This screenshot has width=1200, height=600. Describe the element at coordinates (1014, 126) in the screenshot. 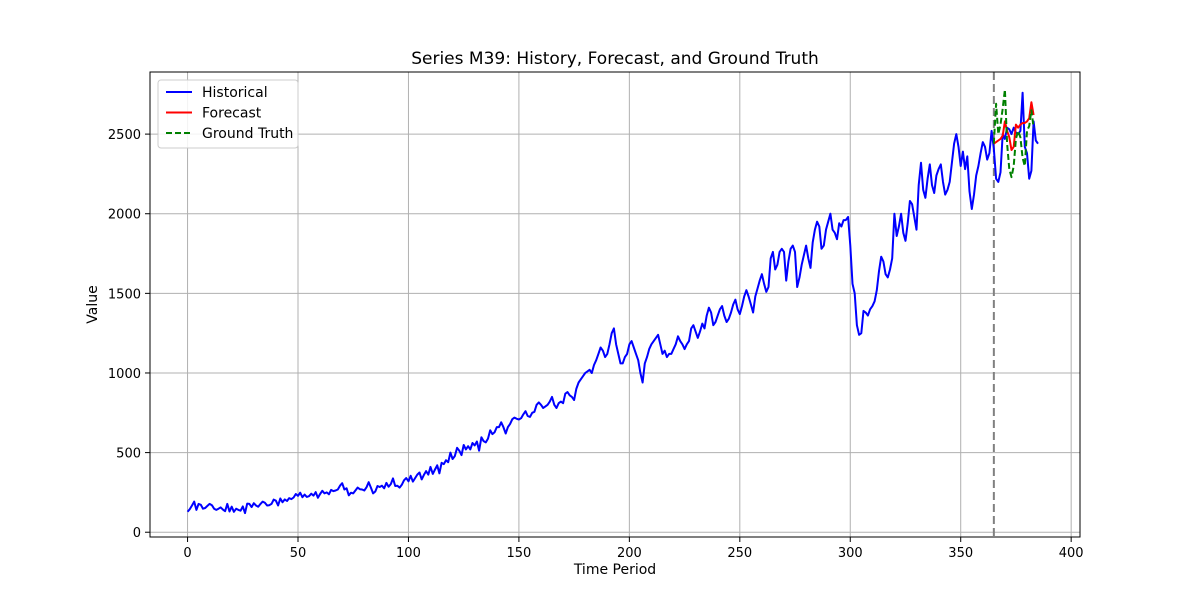

I see `forecast-line` at that location.